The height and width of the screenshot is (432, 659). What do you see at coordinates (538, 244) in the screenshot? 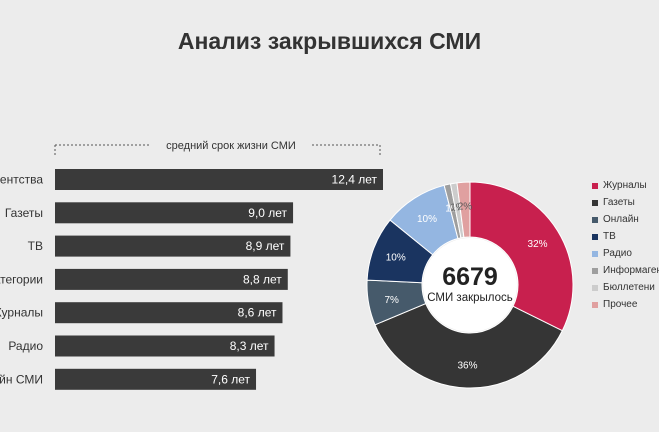
I see `donut-slice-label: 32%` at bounding box center [538, 244].